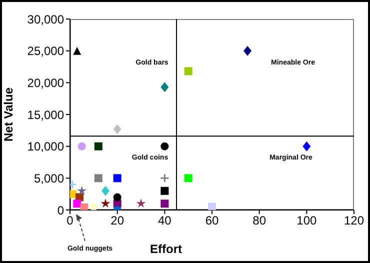 The height and width of the screenshot is (263, 370). Describe the element at coordinates (45, 115) in the screenshot. I see `y-tick-label: 15,000` at that location.